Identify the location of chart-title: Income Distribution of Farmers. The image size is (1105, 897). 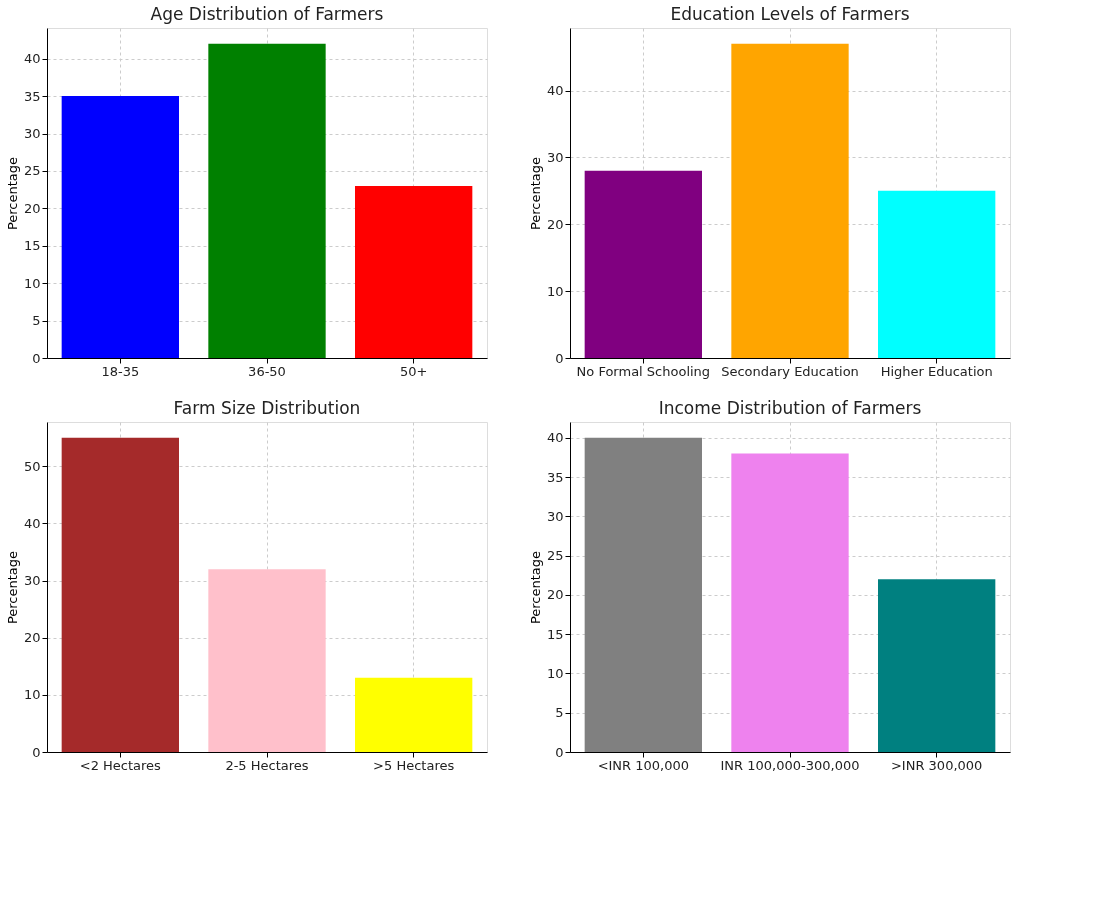
(790, 408).